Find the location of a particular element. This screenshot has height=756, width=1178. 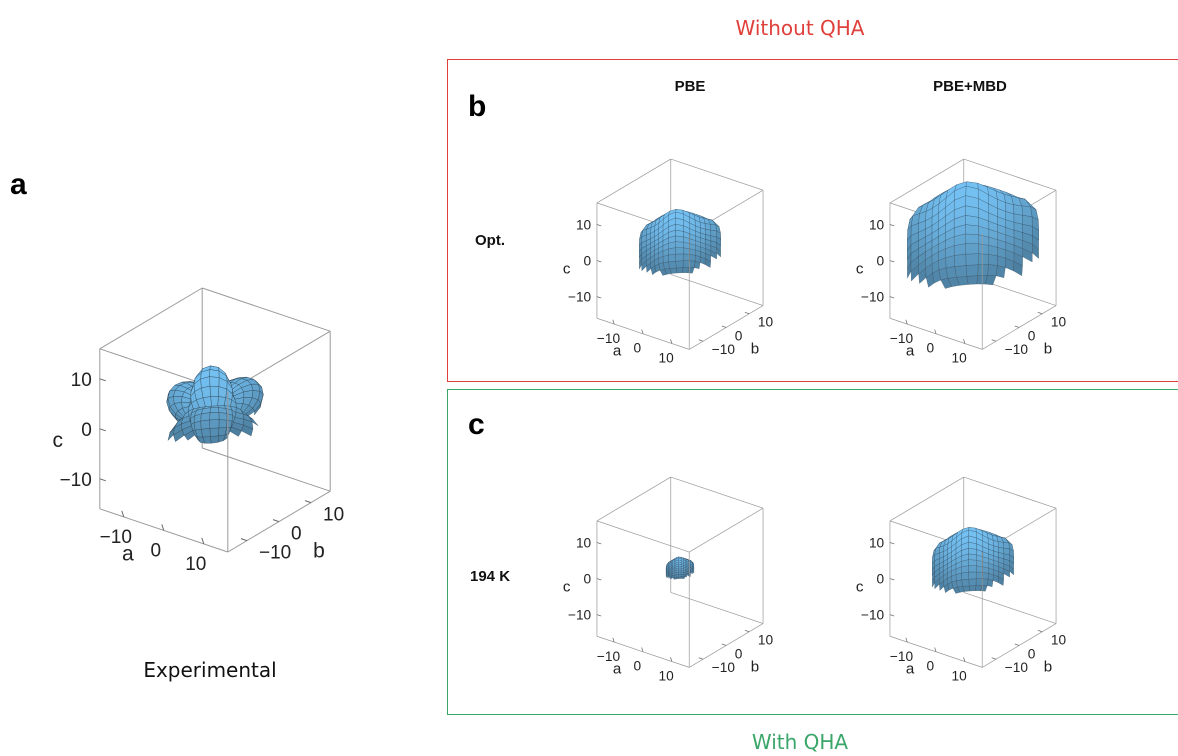

a-axis-tick-label: −10 is located at coordinates (609, 656).